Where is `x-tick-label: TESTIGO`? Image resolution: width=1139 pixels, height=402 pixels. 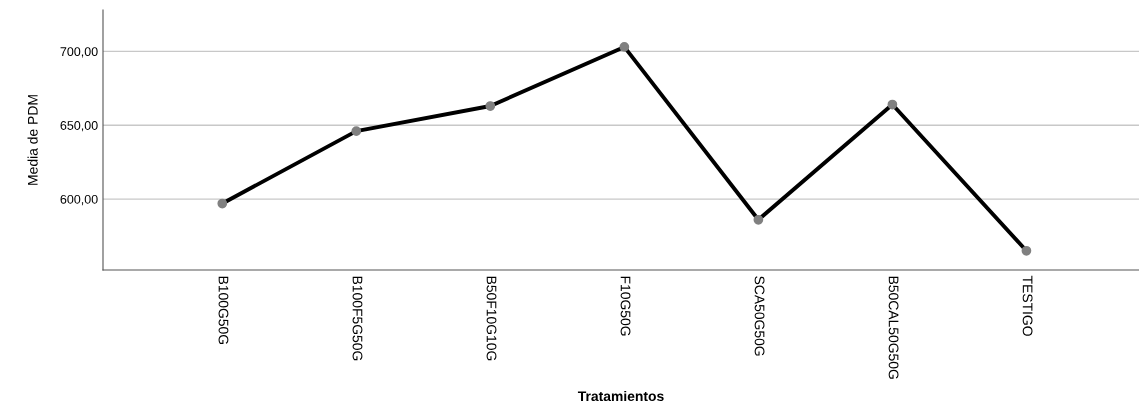
x-tick-label: TESTIGO is located at coordinates (1027, 305).